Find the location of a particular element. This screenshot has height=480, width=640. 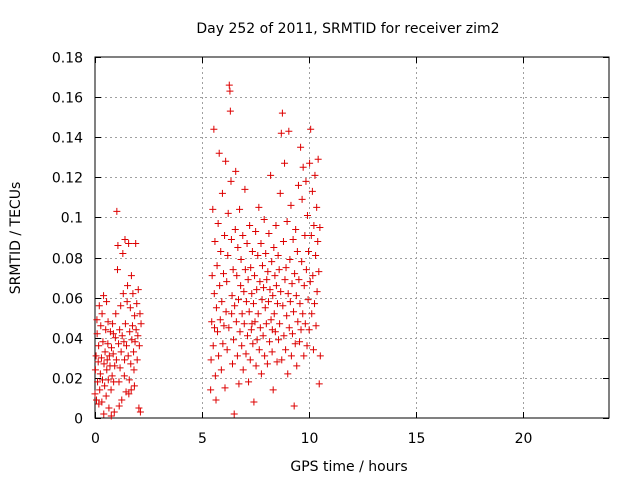

x-tick-label: 5 is located at coordinates (202, 439).